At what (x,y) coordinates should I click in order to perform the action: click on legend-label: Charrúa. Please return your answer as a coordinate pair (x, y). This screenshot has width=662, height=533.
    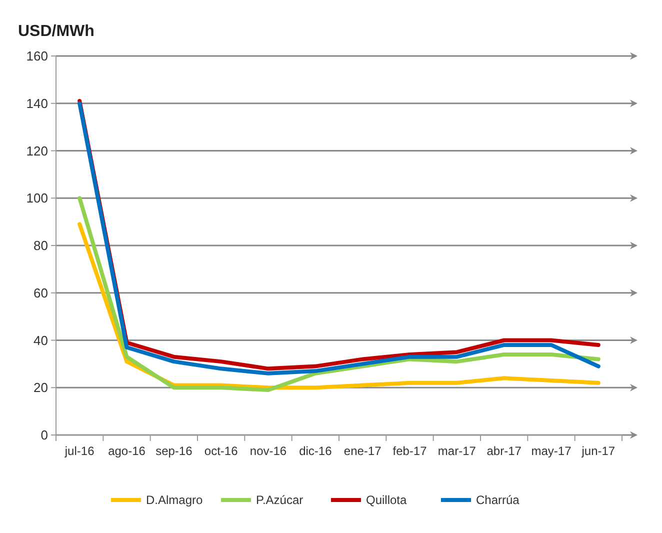
    Looking at the image, I should click on (498, 500).